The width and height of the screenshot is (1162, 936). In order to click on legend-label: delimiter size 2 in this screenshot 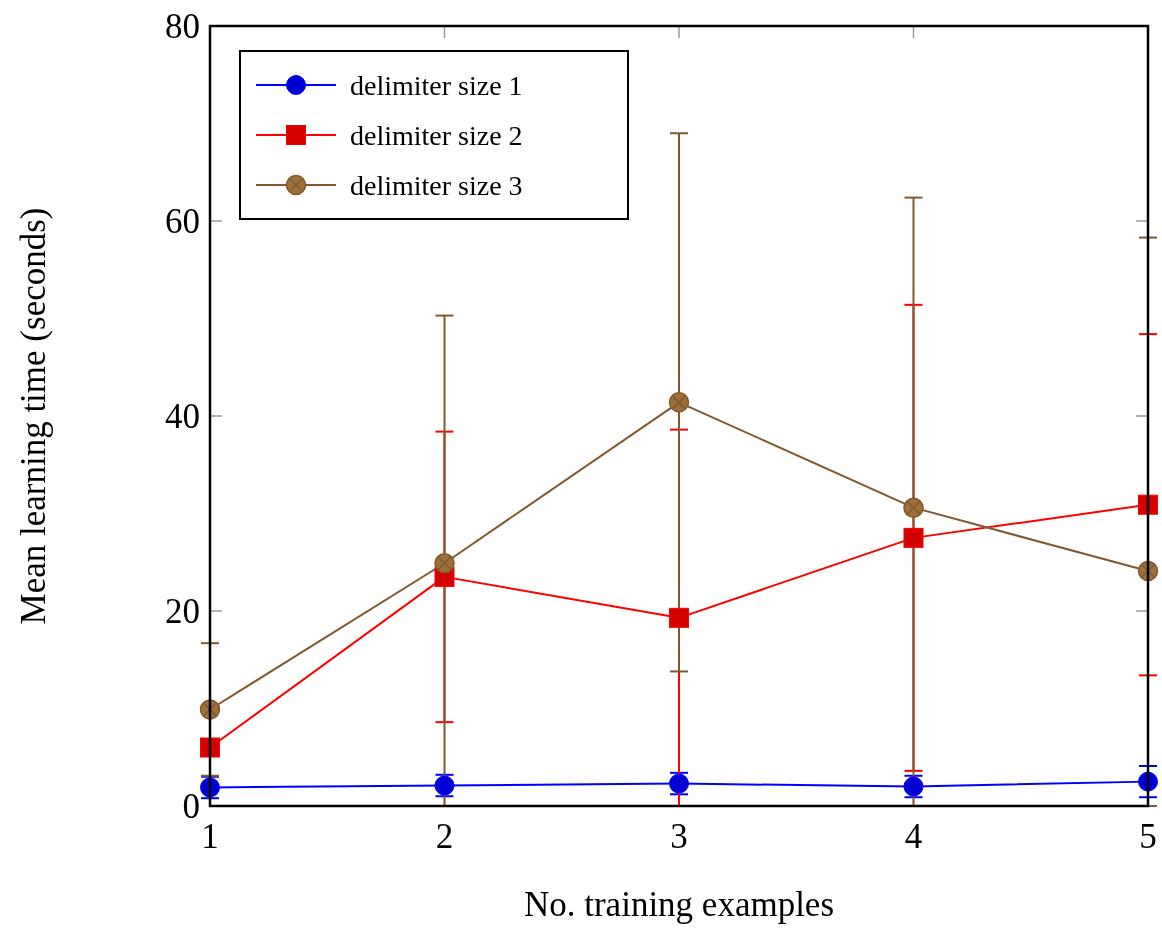, I will do `click(436, 135)`.